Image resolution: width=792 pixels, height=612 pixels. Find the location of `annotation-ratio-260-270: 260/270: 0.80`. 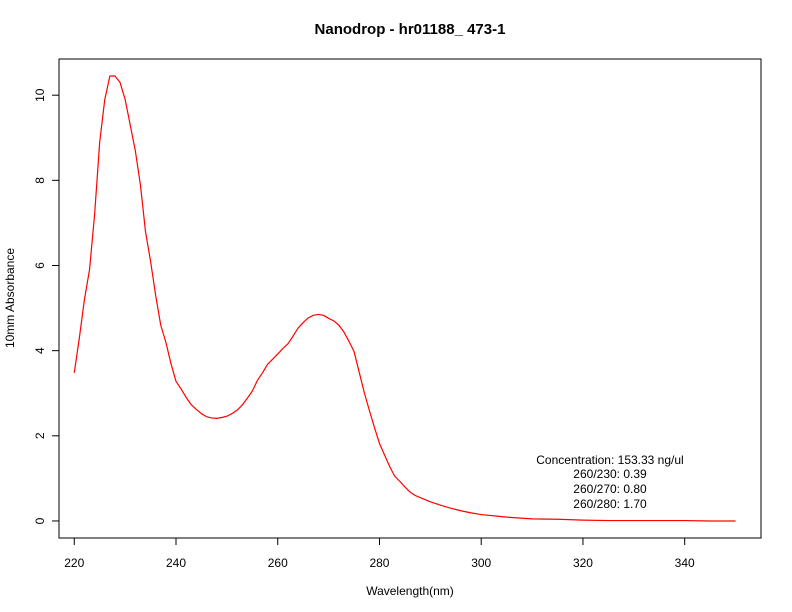

annotation-ratio-260-270: 260/270: 0.80 is located at coordinates (610, 489).